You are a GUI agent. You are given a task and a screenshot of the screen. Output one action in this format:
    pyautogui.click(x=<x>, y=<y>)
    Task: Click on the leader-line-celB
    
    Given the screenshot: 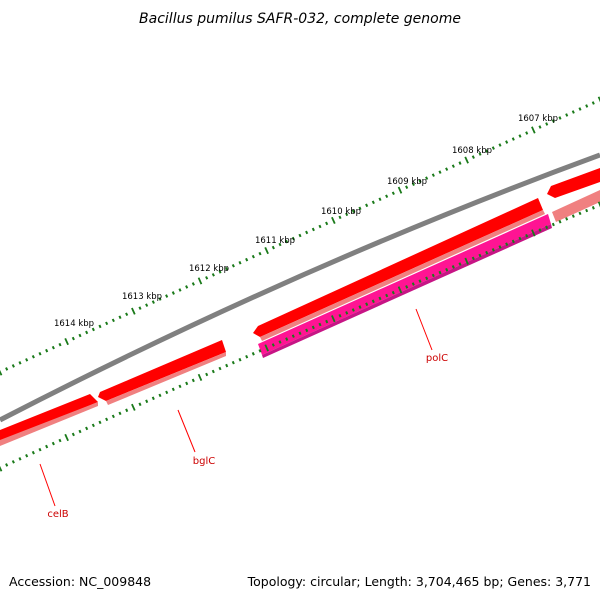 What is the action you would take?
    pyautogui.click(x=47, y=485)
    